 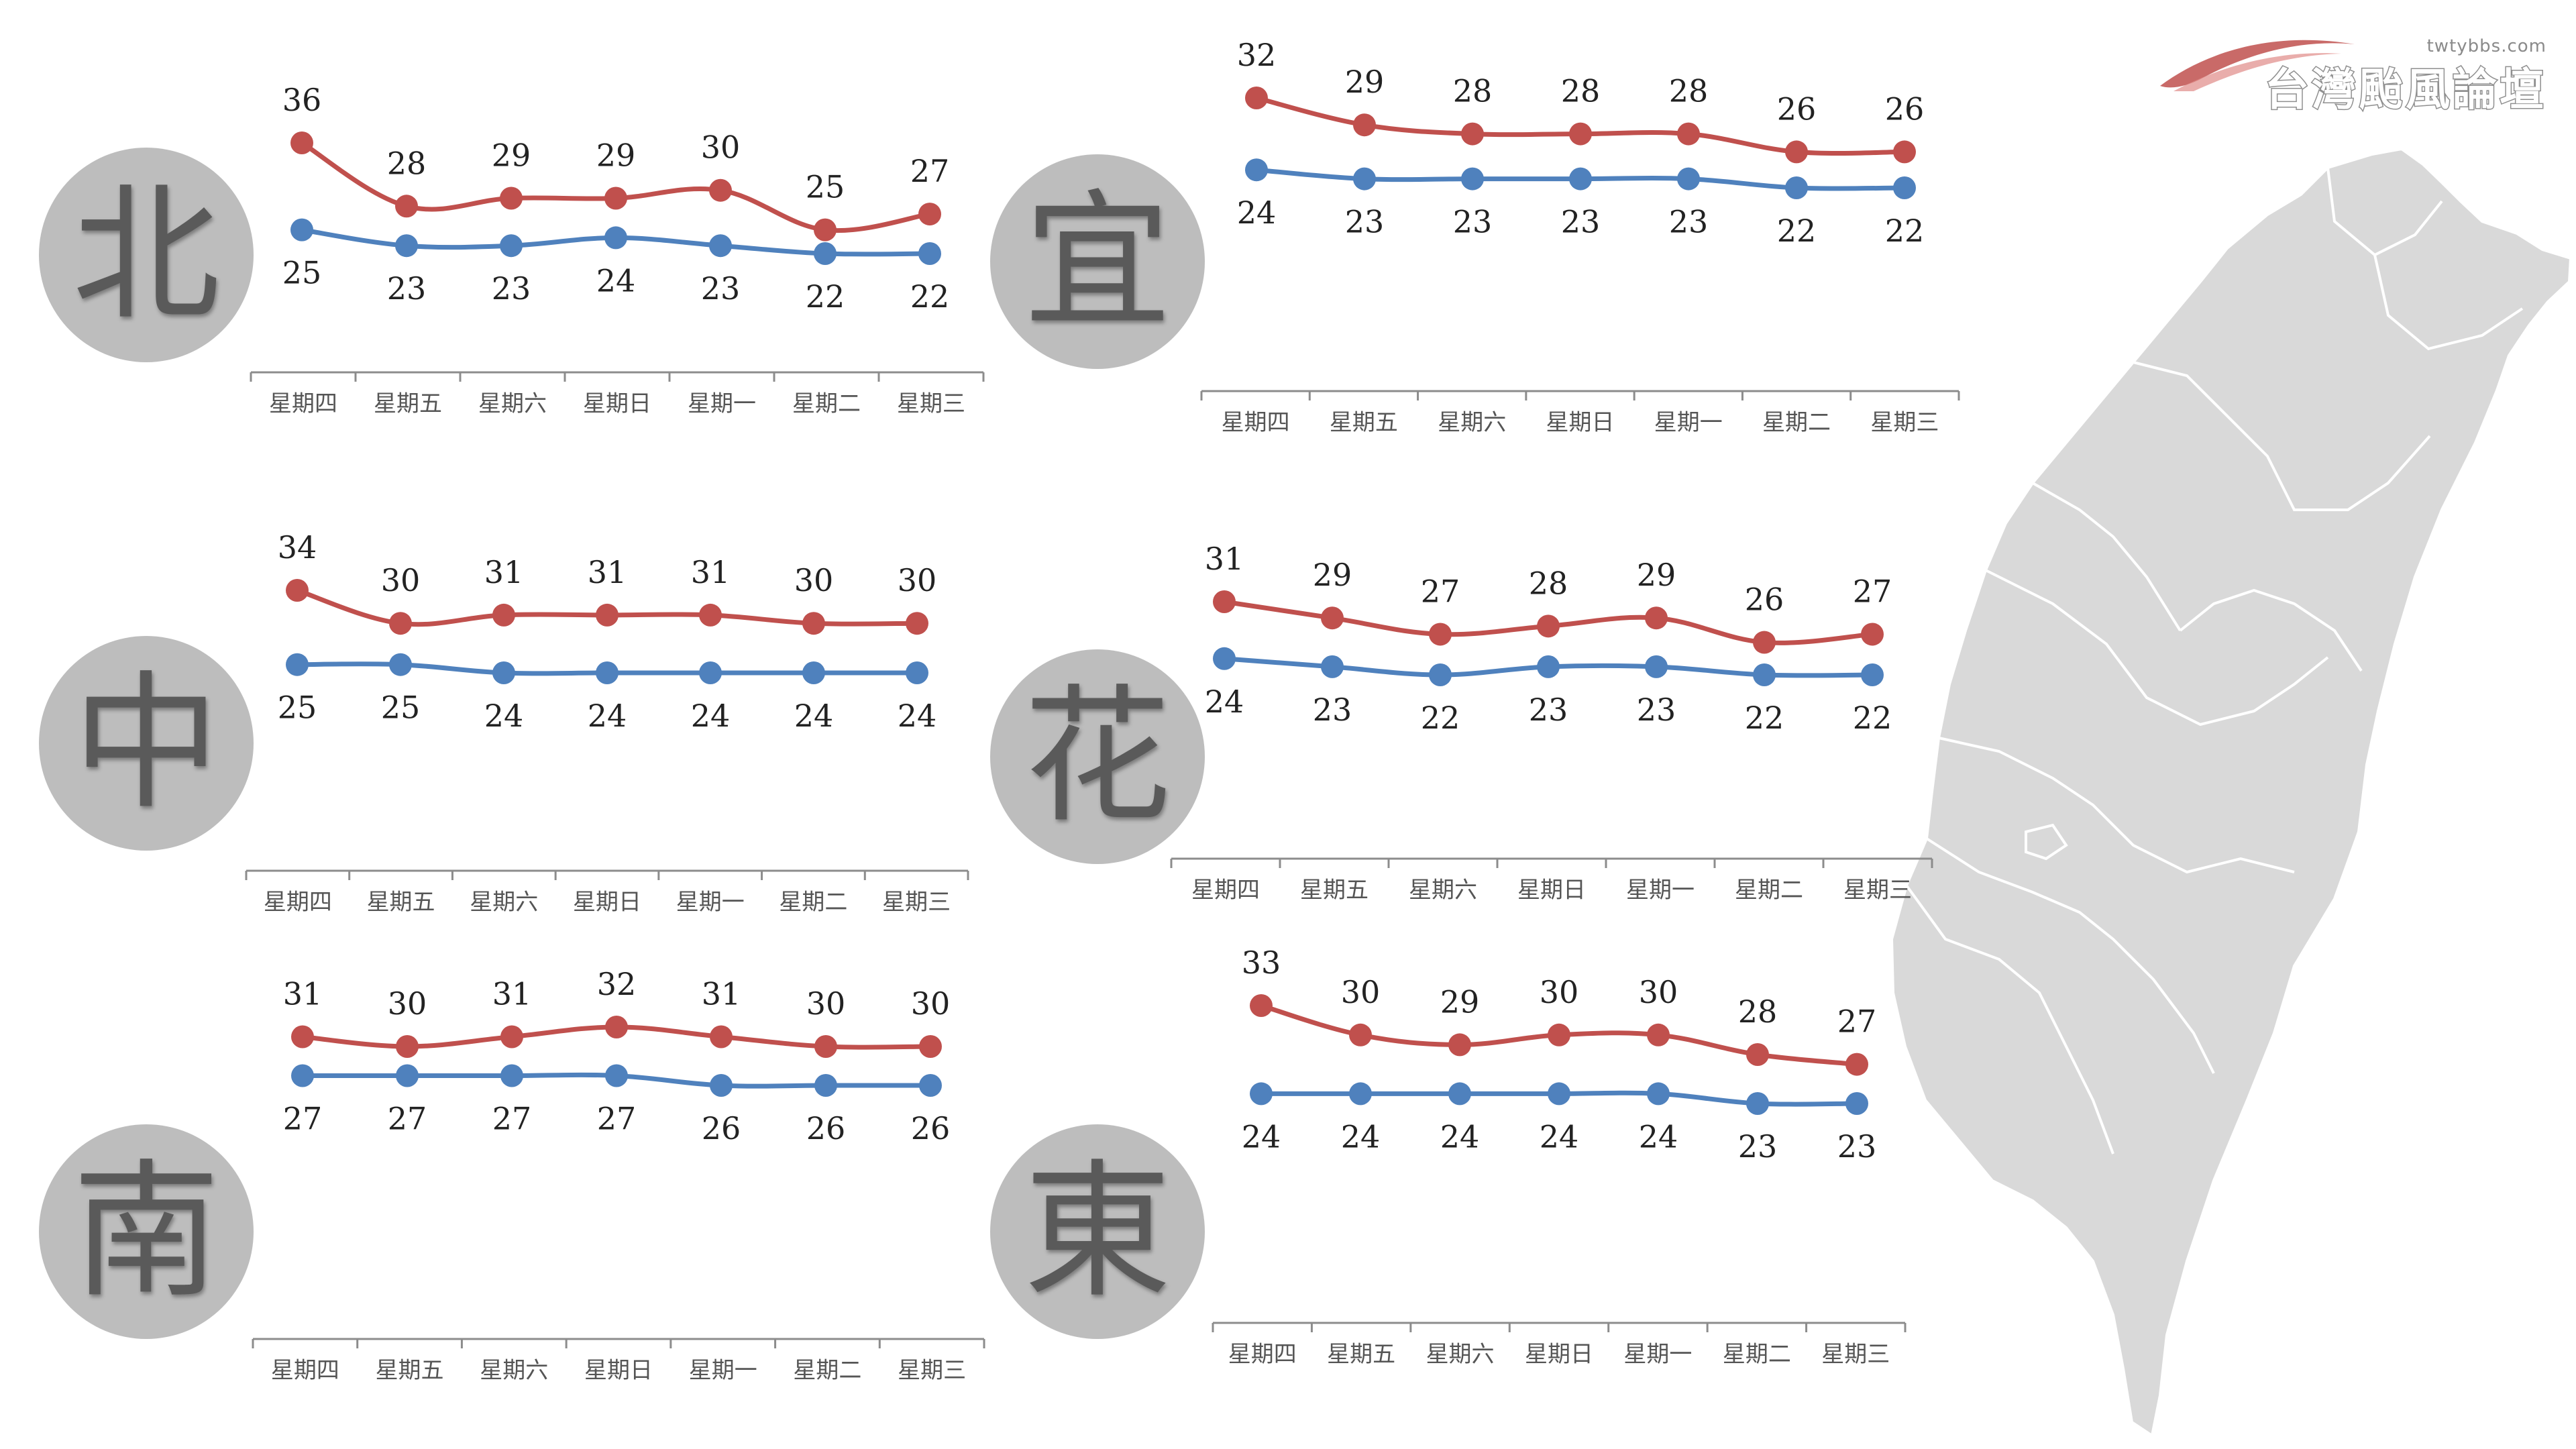 I want to click on low-temp-data-label: 22, so click(x=1764, y=718).